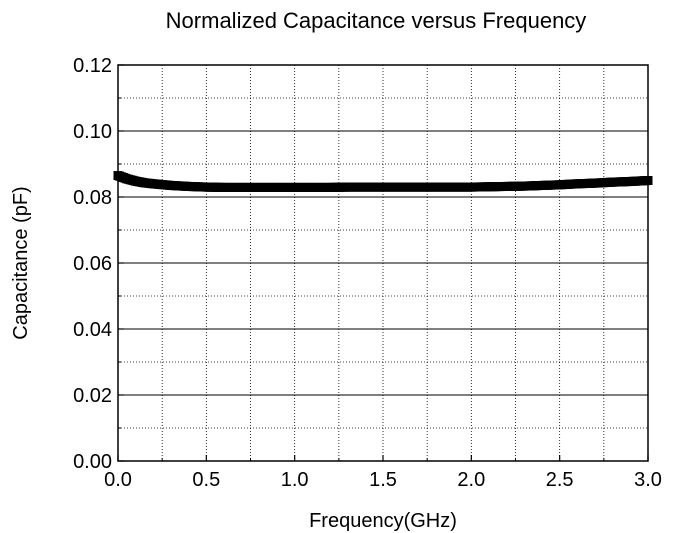 This screenshot has width=680, height=533. I want to click on y-axis-label: Capacitance (pF), so click(21, 262).